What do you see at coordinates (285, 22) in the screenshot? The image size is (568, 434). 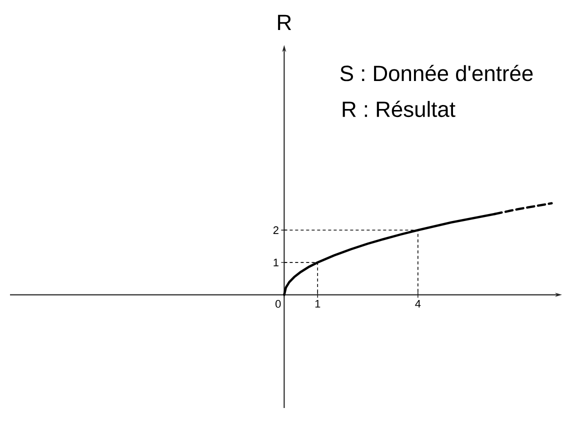 I see `y-axis-title: R` at bounding box center [285, 22].